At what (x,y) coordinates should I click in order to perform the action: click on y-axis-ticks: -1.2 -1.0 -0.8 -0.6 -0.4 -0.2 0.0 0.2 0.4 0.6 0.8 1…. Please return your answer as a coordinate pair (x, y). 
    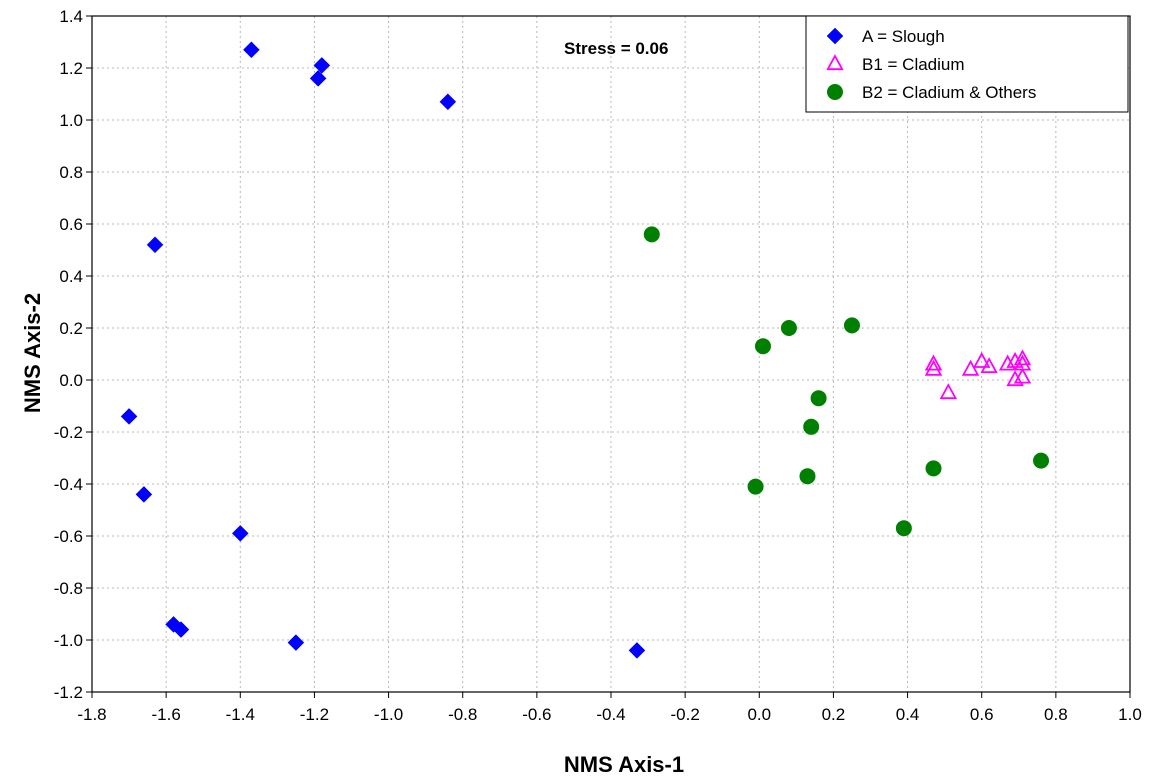
    Looking at the image, I should click on (73, 354).